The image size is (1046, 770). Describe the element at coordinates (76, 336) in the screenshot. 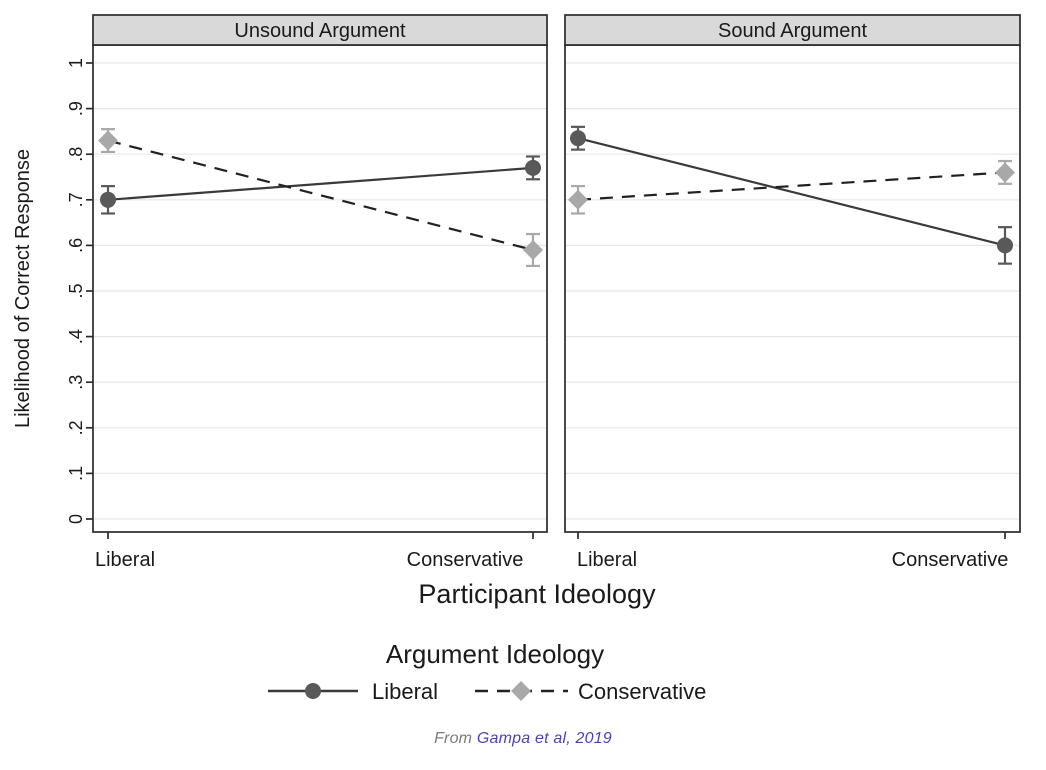

I see `y-tick-label: .4` at that location.